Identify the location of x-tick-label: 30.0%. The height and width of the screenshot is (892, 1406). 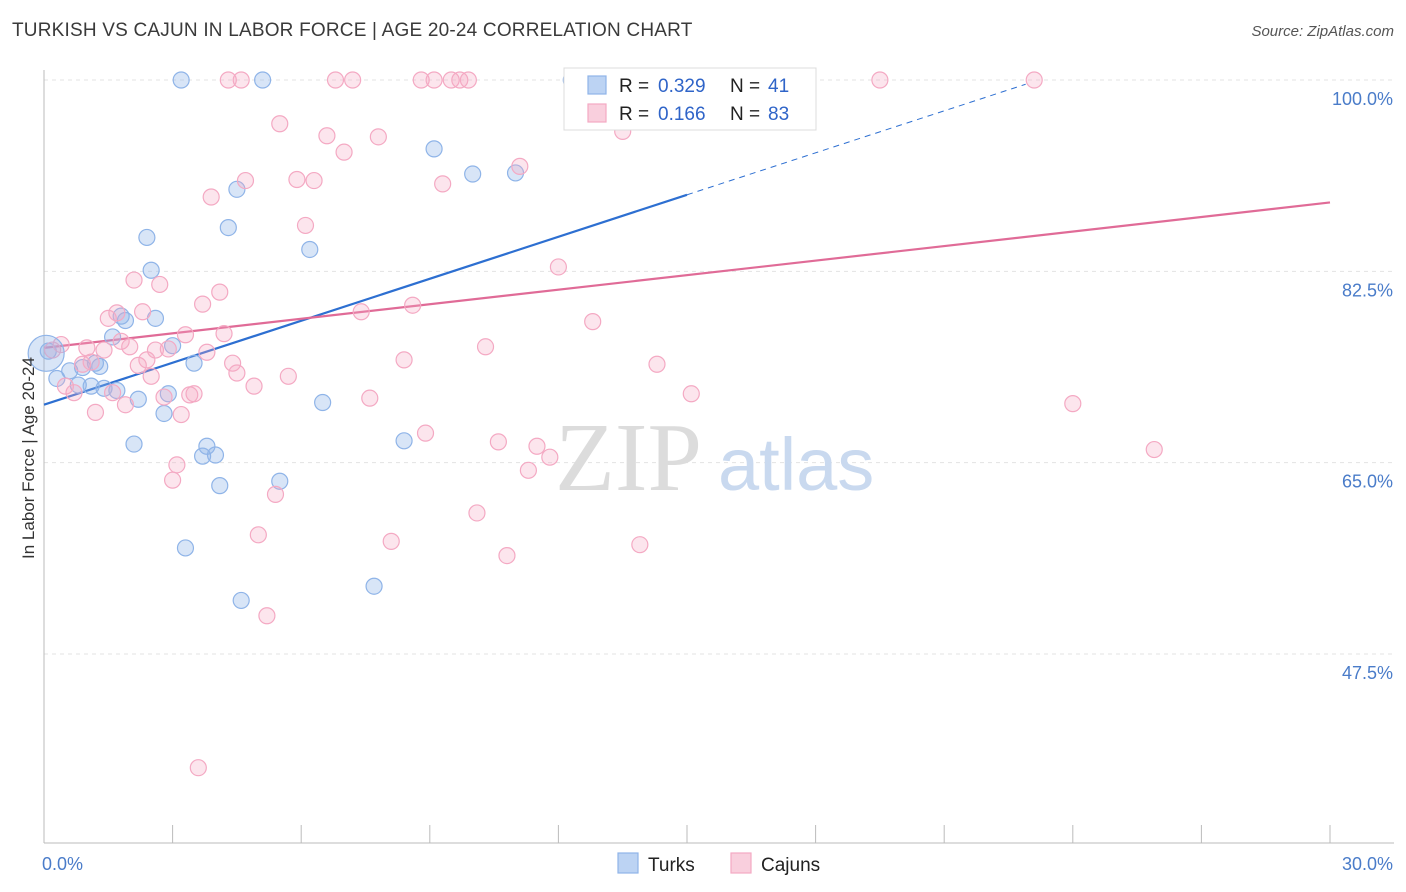
(1367, 864).